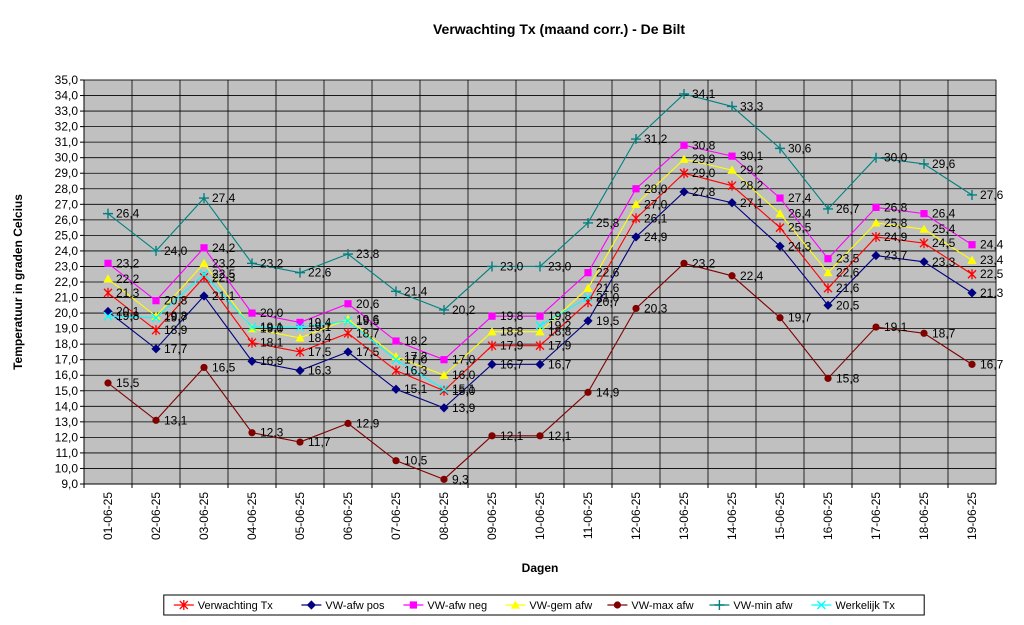 This screenshot has width=1024, height=625. Describe the element at coordinates (348, 516) in the screenshot. I see `x-tick-label: 06-06-25` at that location.